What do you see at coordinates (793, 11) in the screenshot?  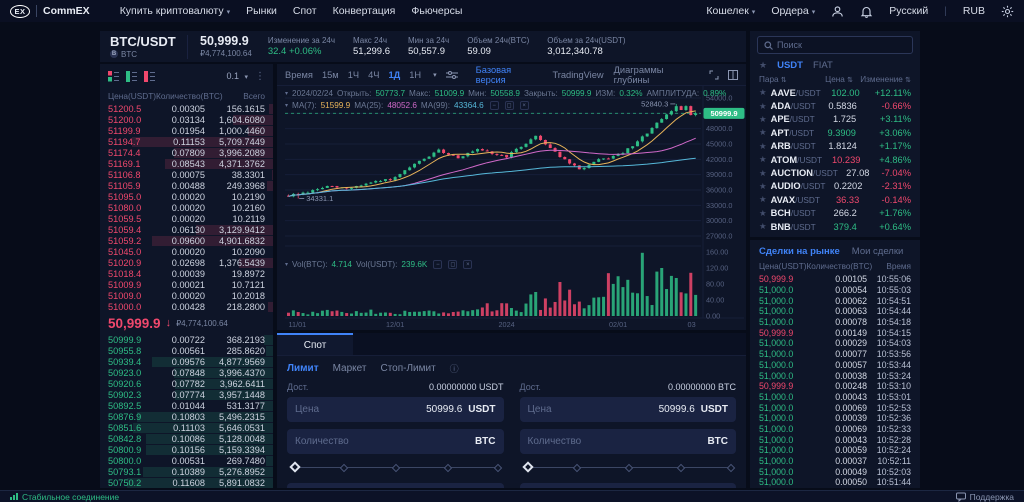 I see `orders-menu: Ордера ▾` at bounding box center [793, 11].